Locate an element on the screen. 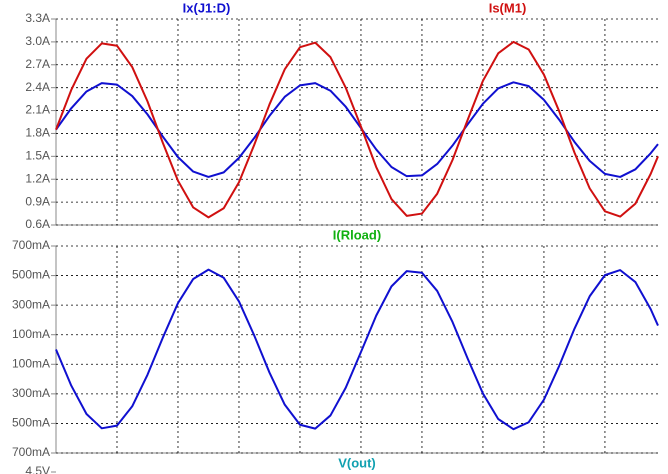 The width and height of the screenshot is (668, 474). y-tick-label: 0.6A is located at coordinates (37, 224).